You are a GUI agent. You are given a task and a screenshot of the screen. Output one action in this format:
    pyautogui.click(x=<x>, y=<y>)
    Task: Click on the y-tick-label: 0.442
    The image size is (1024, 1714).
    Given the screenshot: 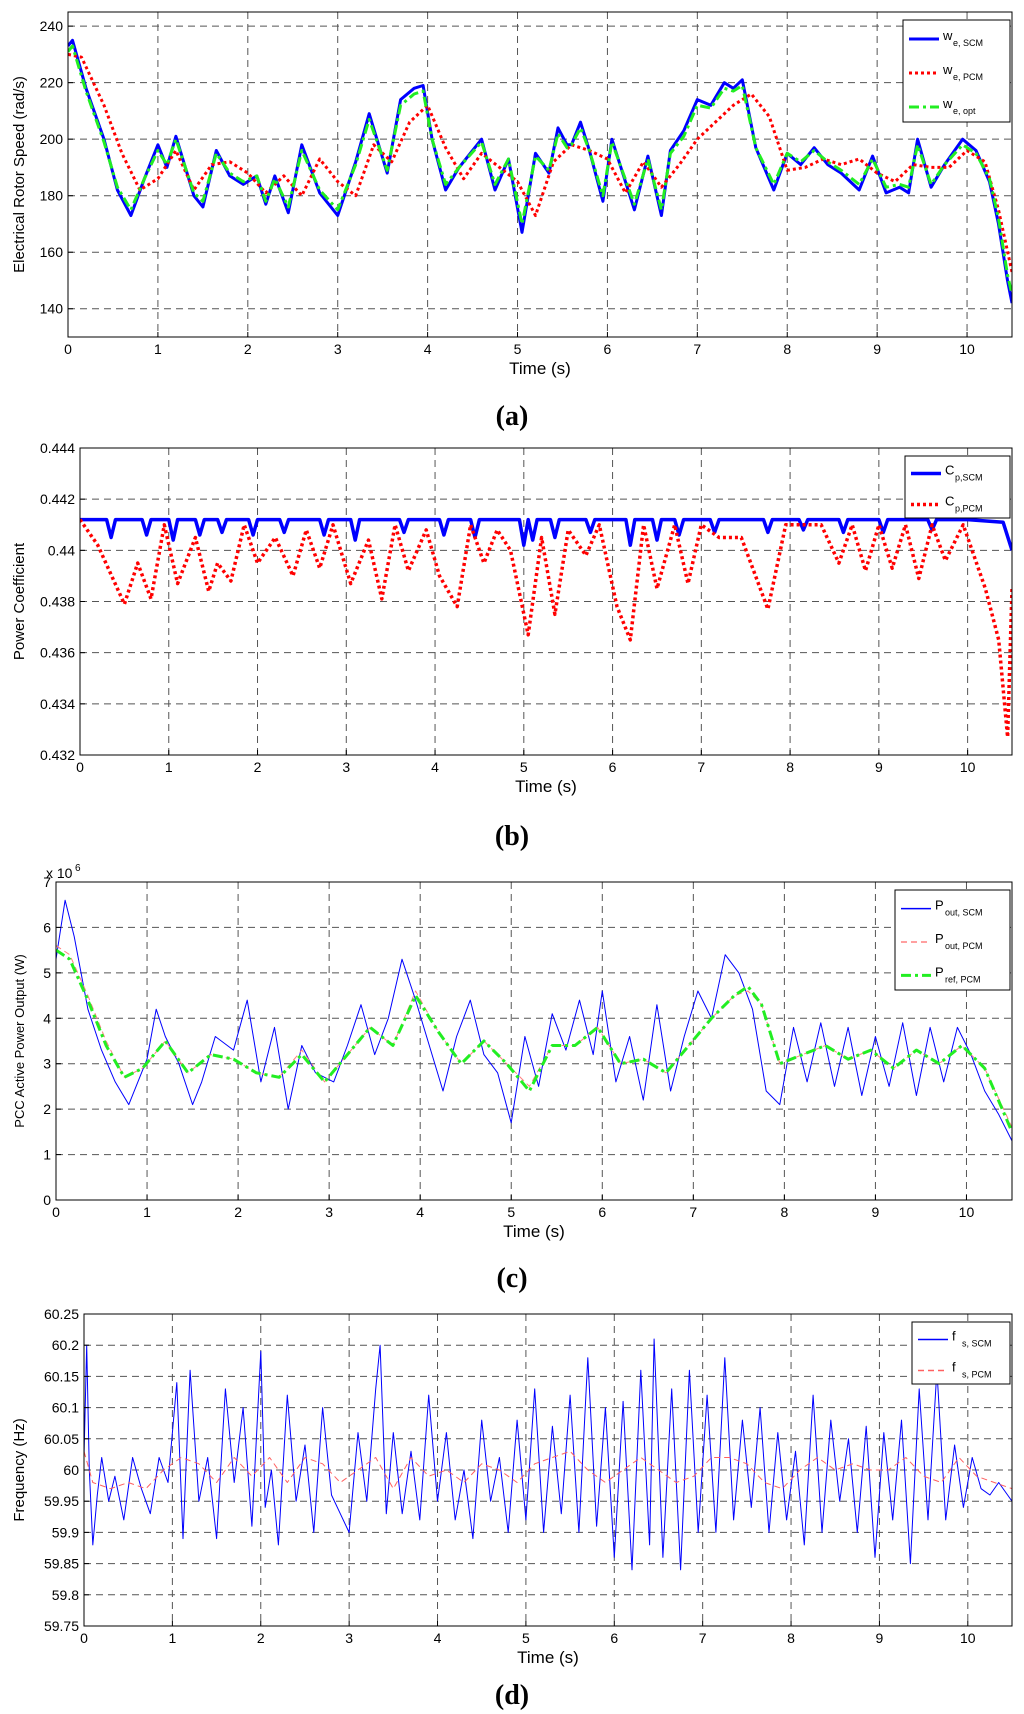 What is the action you would take?
    pyautogui.click(x=57, y=499)
    